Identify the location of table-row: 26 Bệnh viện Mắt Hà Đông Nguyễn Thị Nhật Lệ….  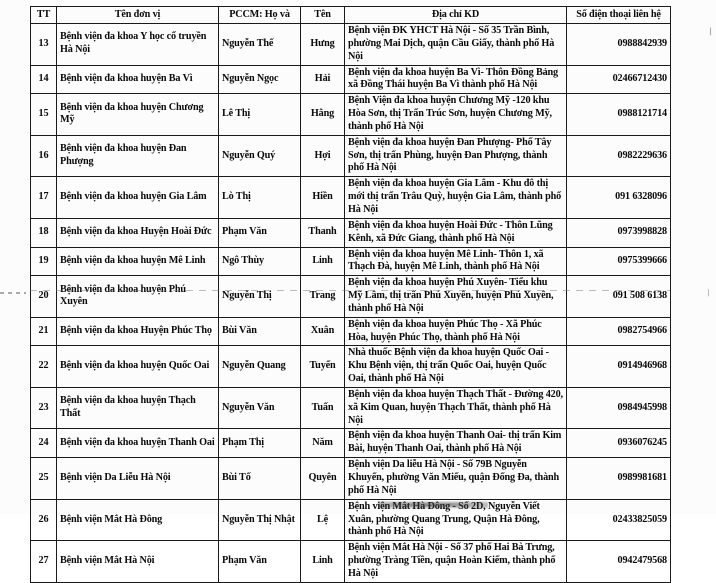
(350, 520).